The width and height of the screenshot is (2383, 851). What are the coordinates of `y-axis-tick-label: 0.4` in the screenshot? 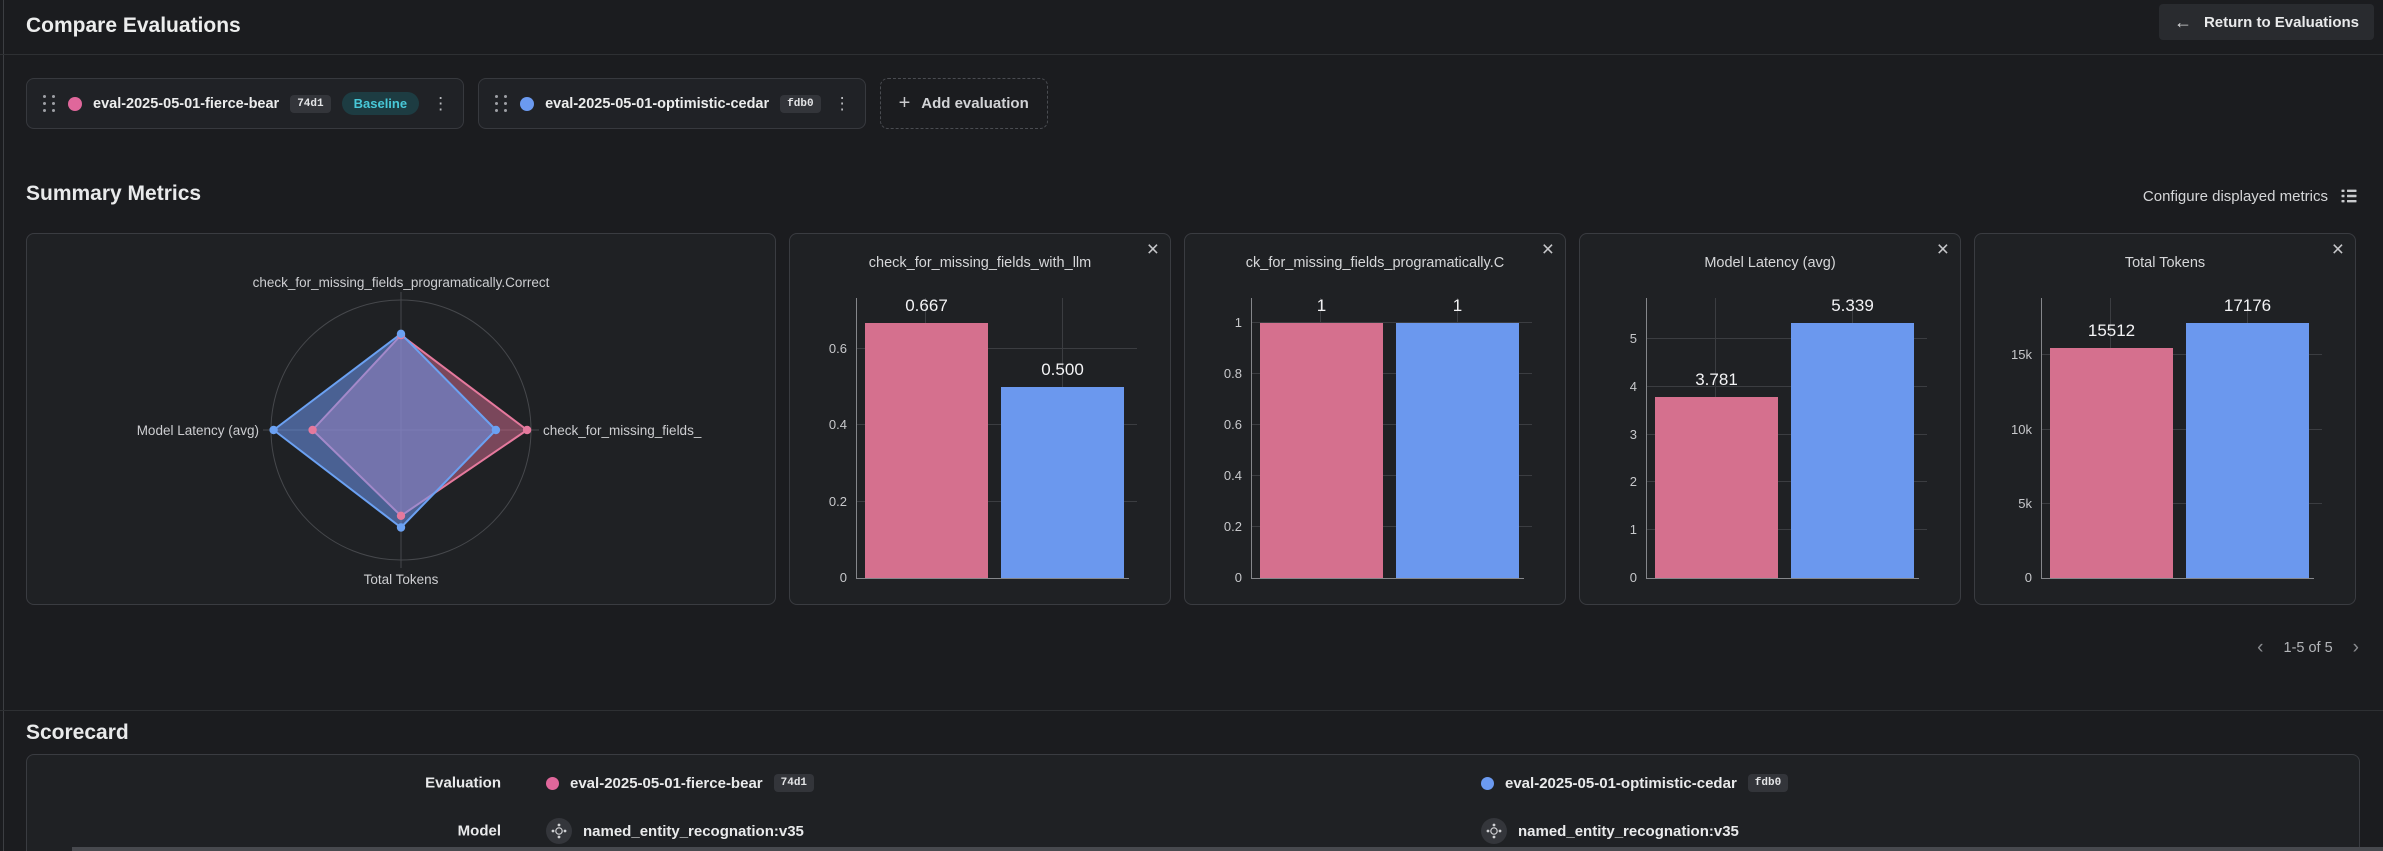 It's located at (1232, 475).